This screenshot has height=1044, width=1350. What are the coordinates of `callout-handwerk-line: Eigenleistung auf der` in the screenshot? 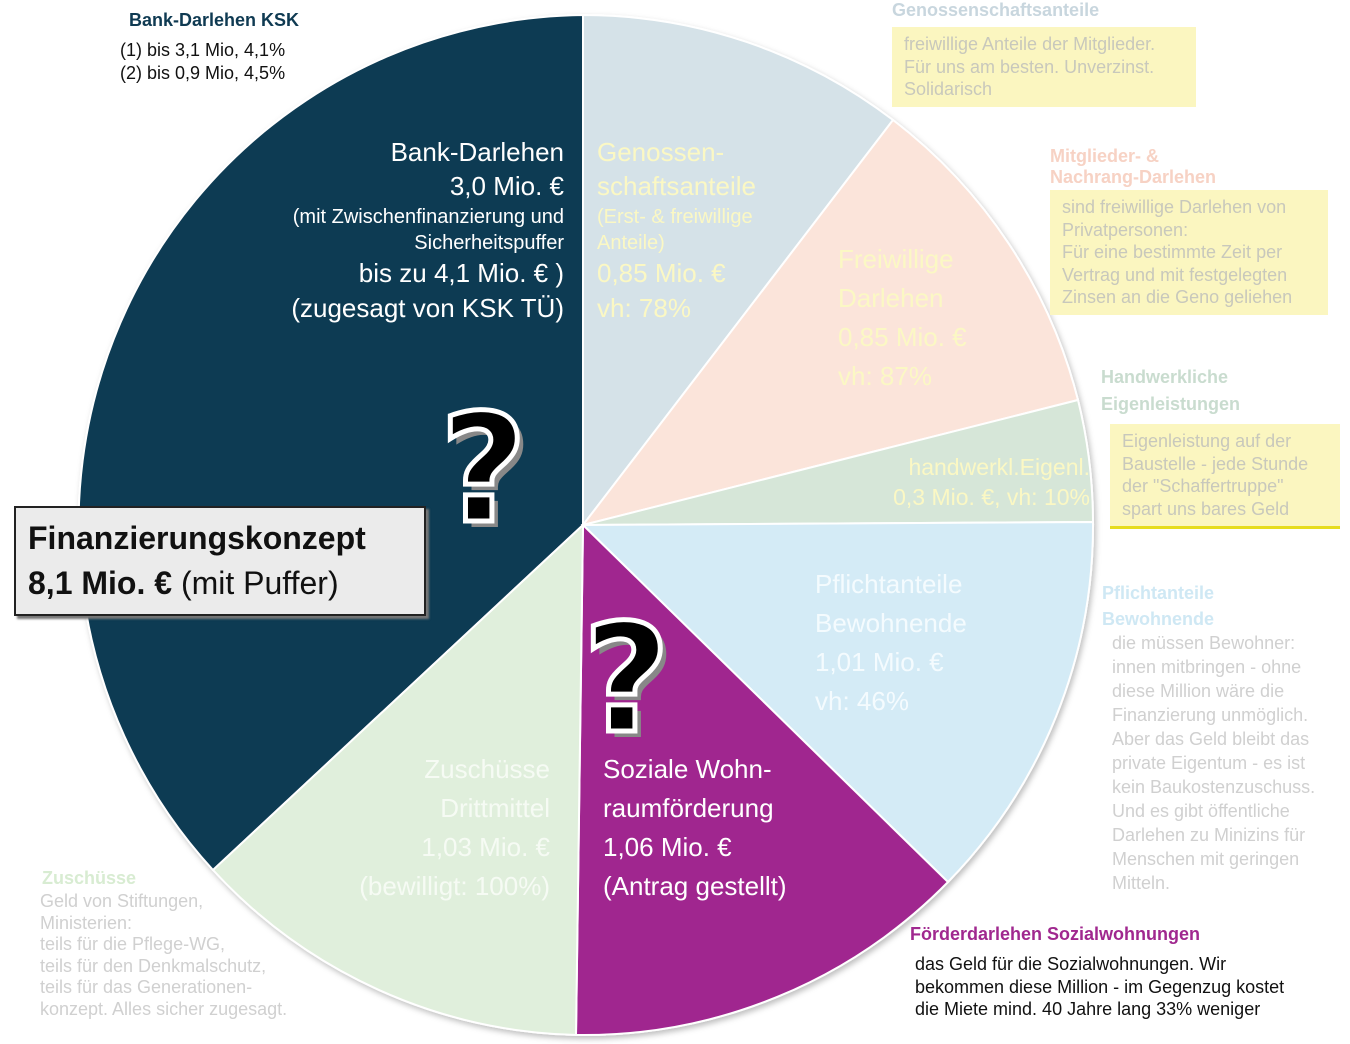 It's located at (1207, 441).